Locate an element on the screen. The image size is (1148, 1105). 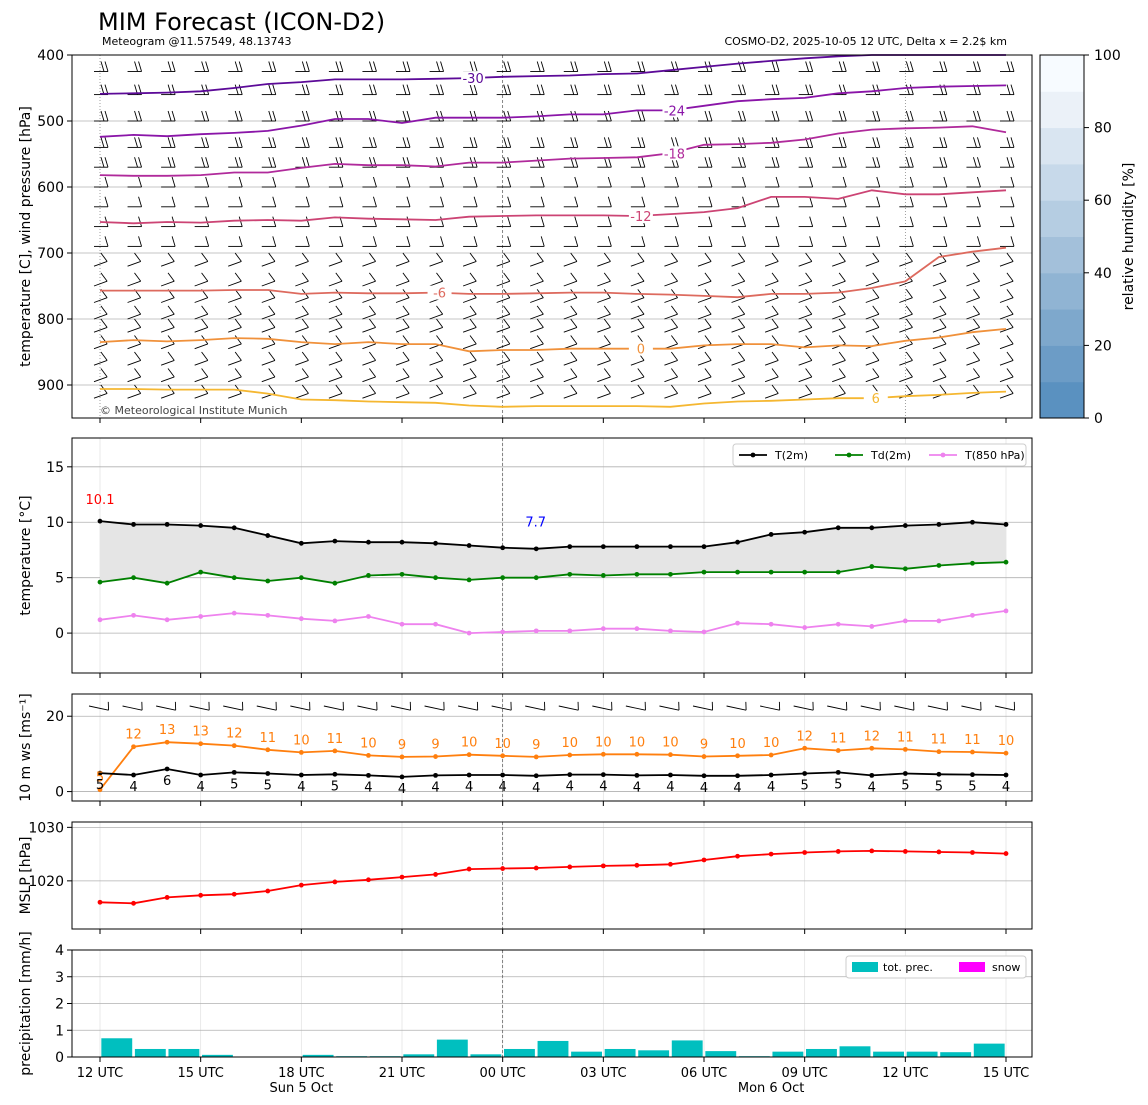
legend-entry-tot-prec: tot. prec. is located at coordinates (908, 967).